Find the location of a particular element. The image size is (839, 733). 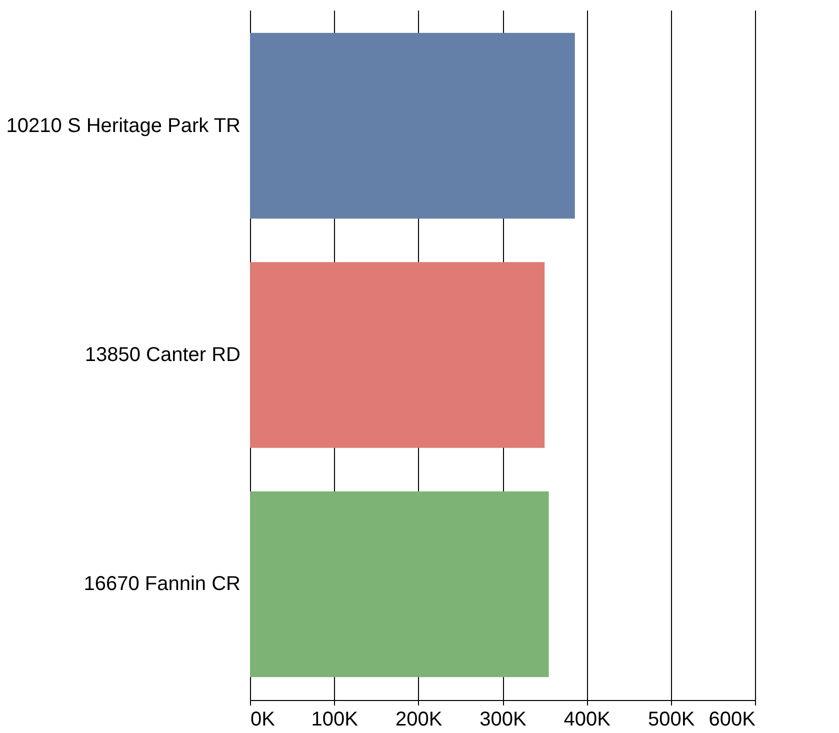

x-tick-label: 500K is located at coordinates (672, 719).